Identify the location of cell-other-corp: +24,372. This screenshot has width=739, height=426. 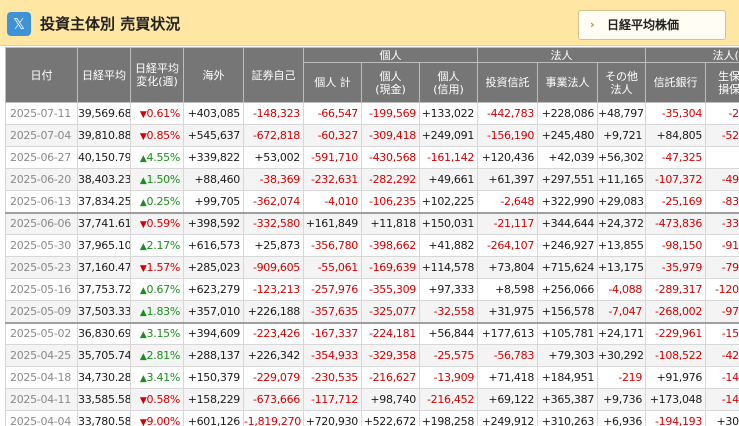
(622, 223).